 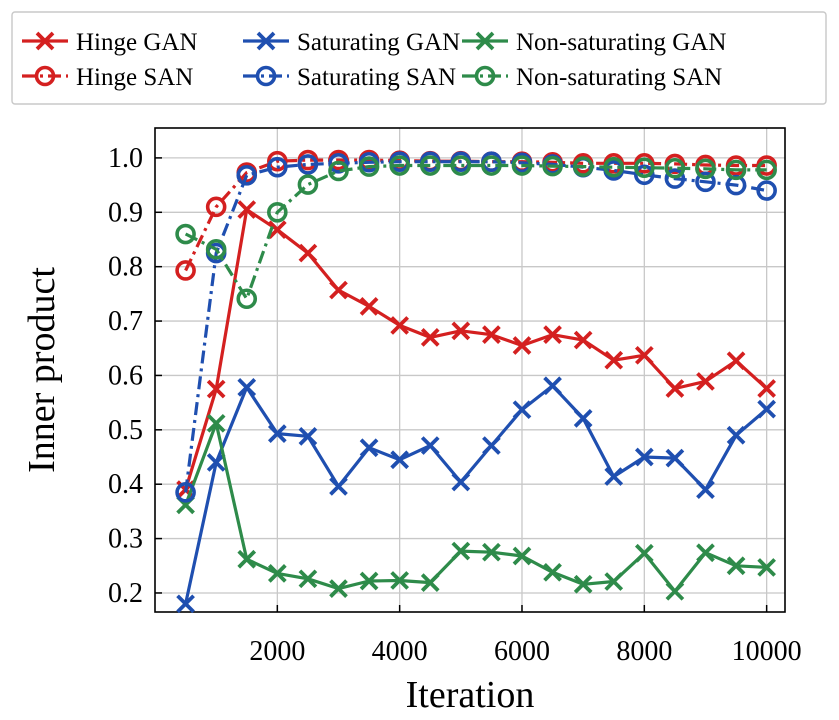 What do you see at coordinates (621, 42) in the screenshot?
I see `legend-label: Non-saturating GAN` at bounding box center [621, 42].